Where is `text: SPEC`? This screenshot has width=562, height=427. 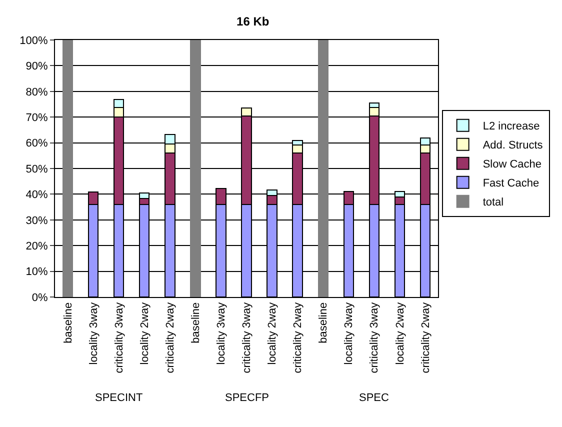 text: SPEC is located at coordinates (374, 398).